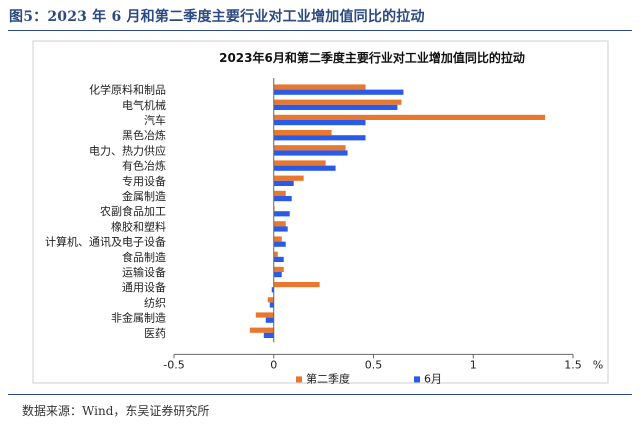 This screenshot has height=428, width=640. Describe the element at coordinates (155, 120) in the screenshot. I see `category-label: 汽车` at that location.